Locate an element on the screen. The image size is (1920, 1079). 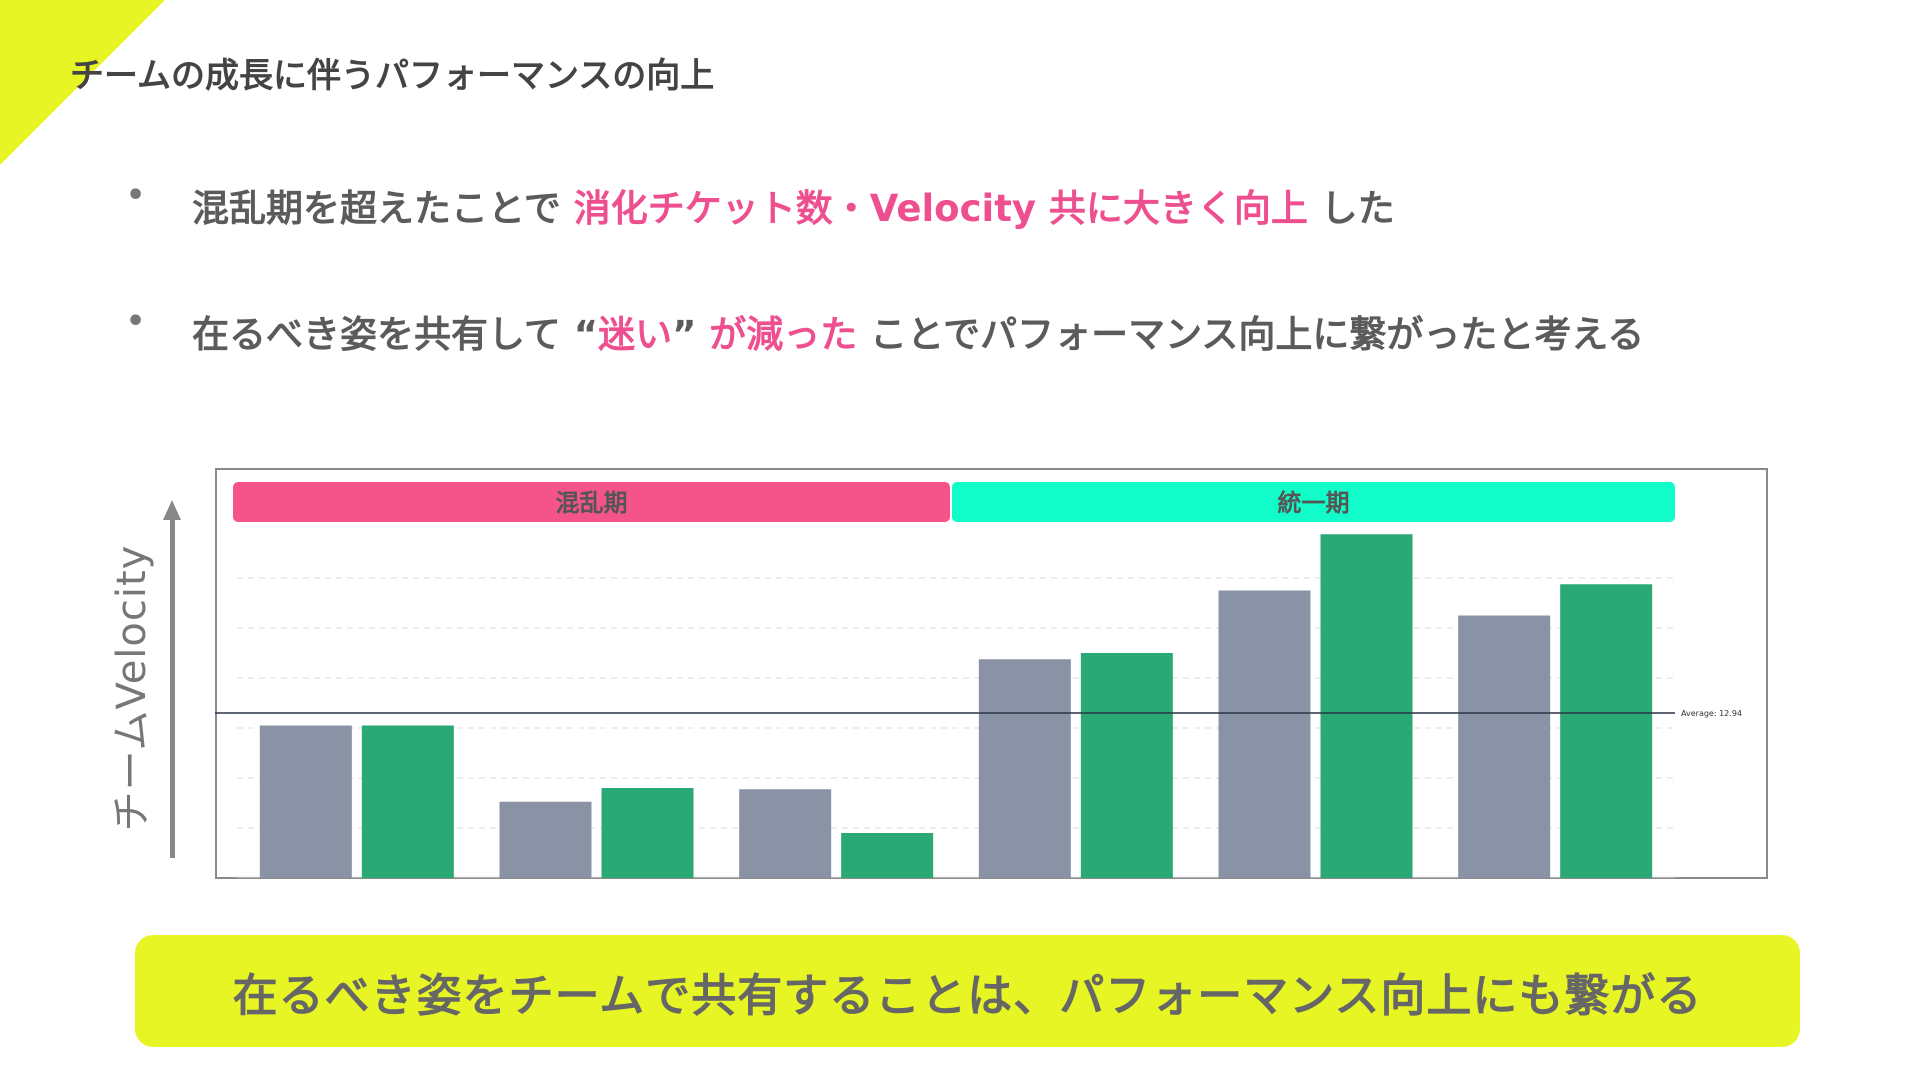
bullet-text: した is located at coordinates (1351, 208).